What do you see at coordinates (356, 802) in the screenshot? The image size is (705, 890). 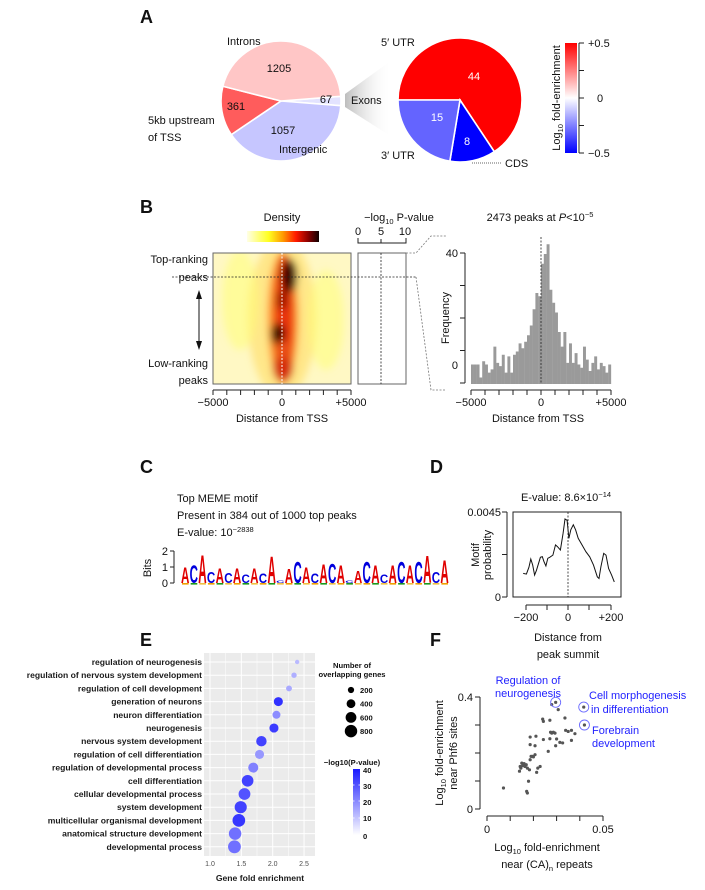 I see `color-legend-gradient` at bounding box center [356, 802].